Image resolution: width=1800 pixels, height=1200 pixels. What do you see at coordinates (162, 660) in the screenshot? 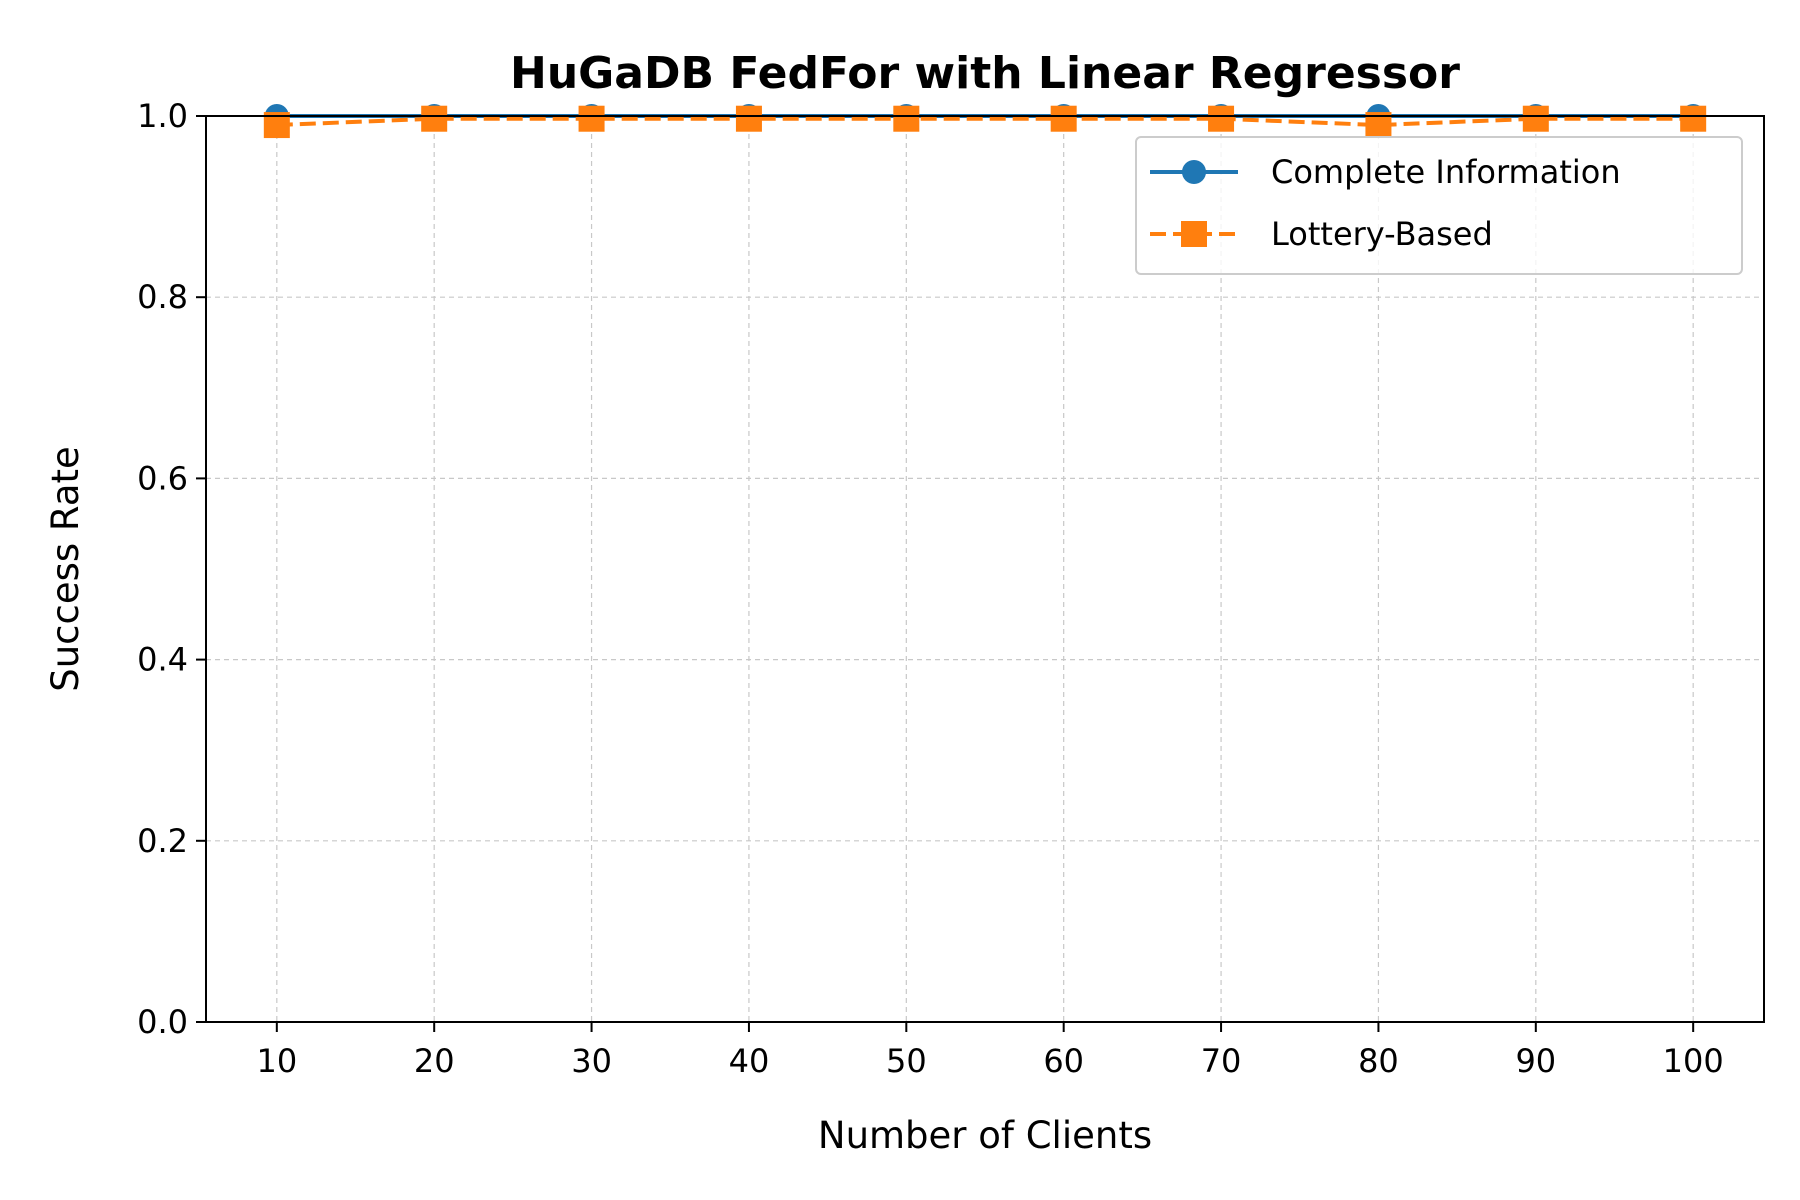
I see `y-tick-label: 0.4` at bounding box center [162, 660].